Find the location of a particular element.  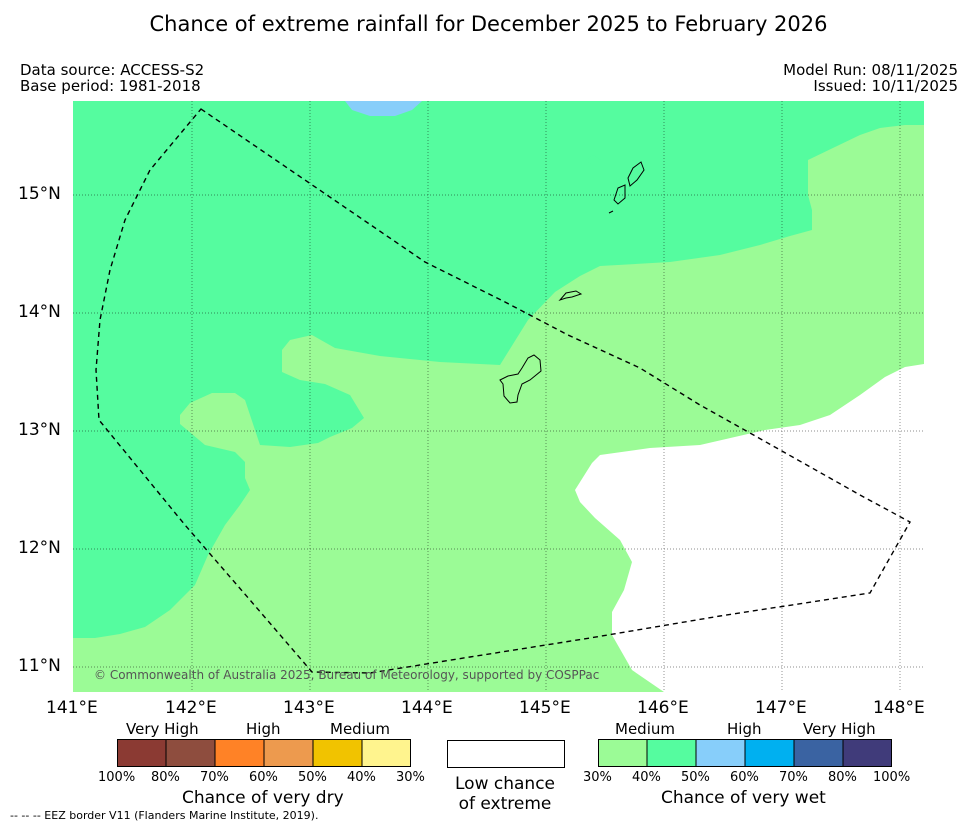

low-chance-label-line1: Low chance is located at coordinates (505, 784).